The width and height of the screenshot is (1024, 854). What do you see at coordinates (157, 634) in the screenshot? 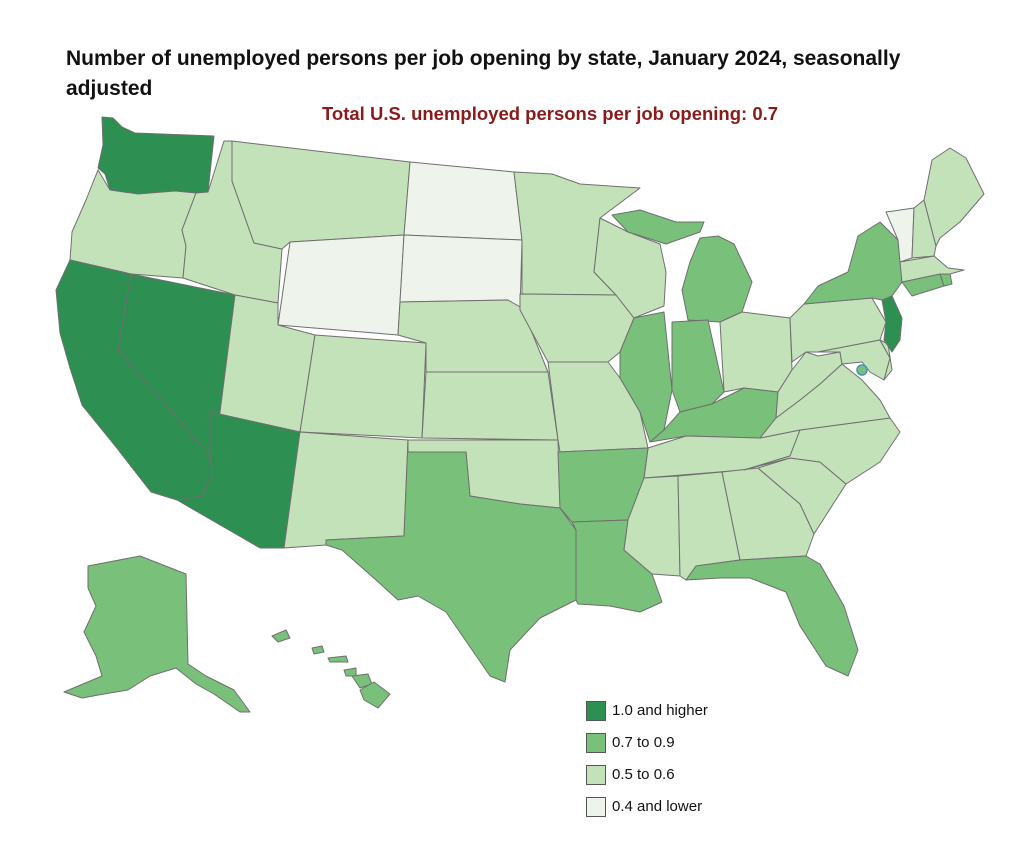
I see `state-ak` at bounding box center [157, 634].